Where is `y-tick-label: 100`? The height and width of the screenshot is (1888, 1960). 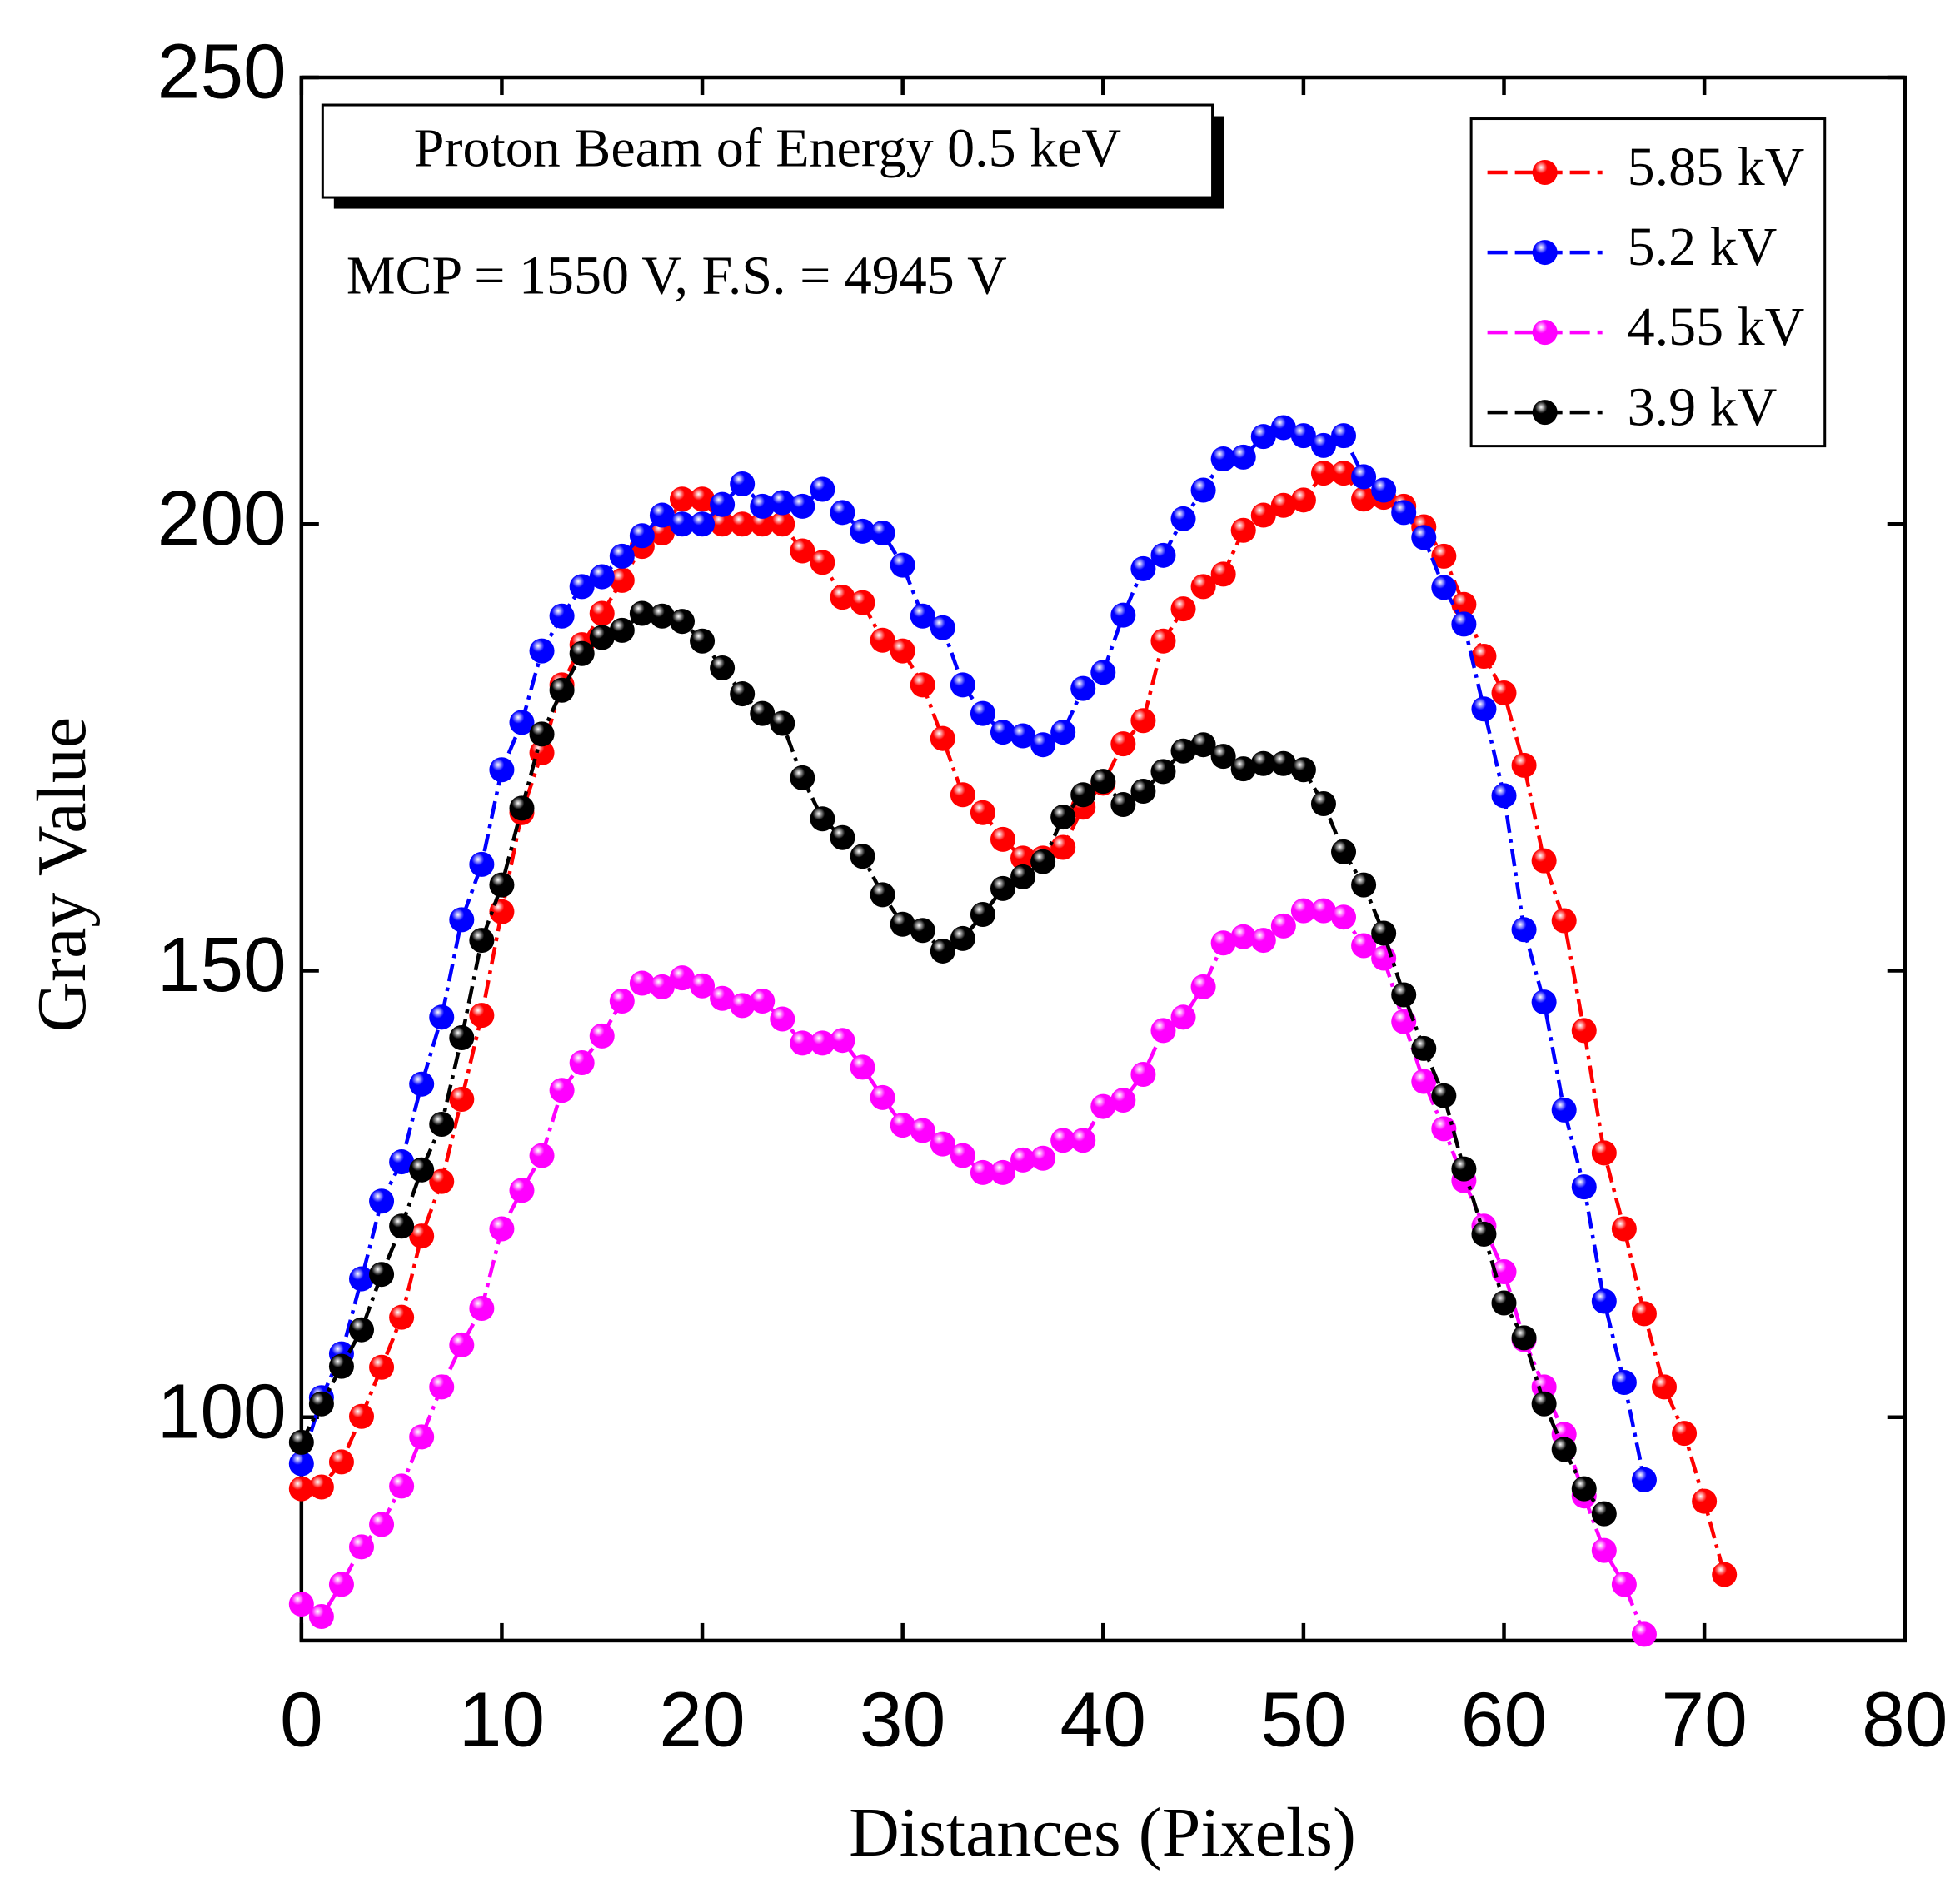 y-tick-label: 100 is located at coordinates (222, 1410).